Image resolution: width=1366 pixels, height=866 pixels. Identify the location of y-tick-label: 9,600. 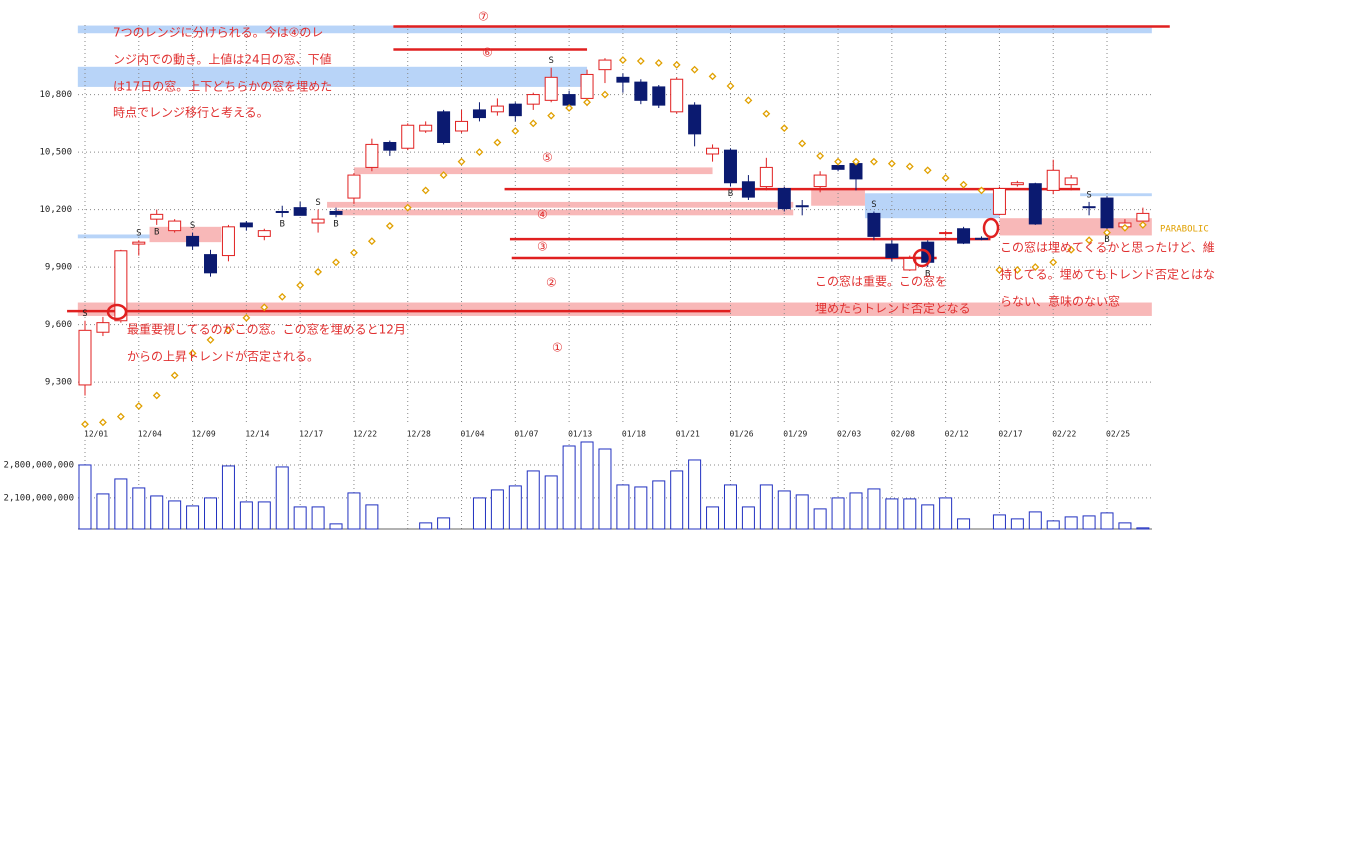
(58, 325).